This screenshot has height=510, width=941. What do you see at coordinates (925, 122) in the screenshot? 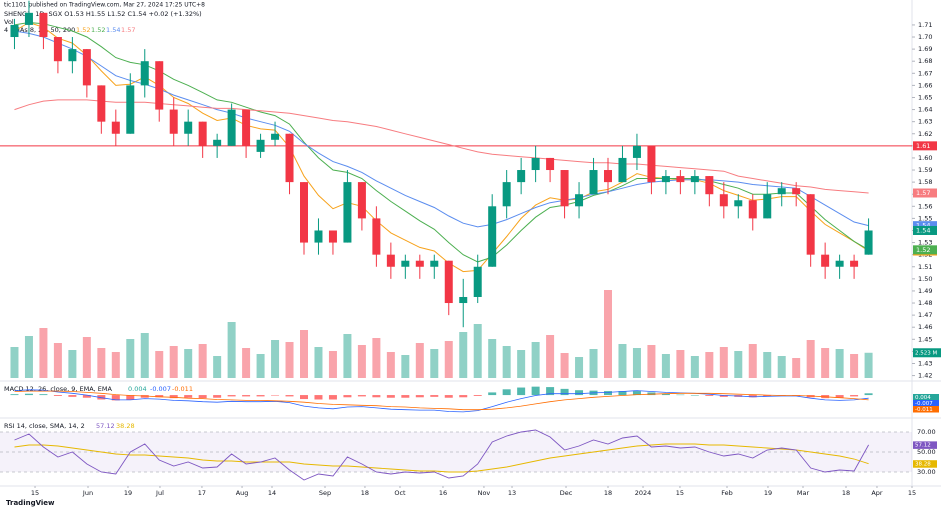
I see `y-tick-label: 1.63` at bounding box center [925, 122].